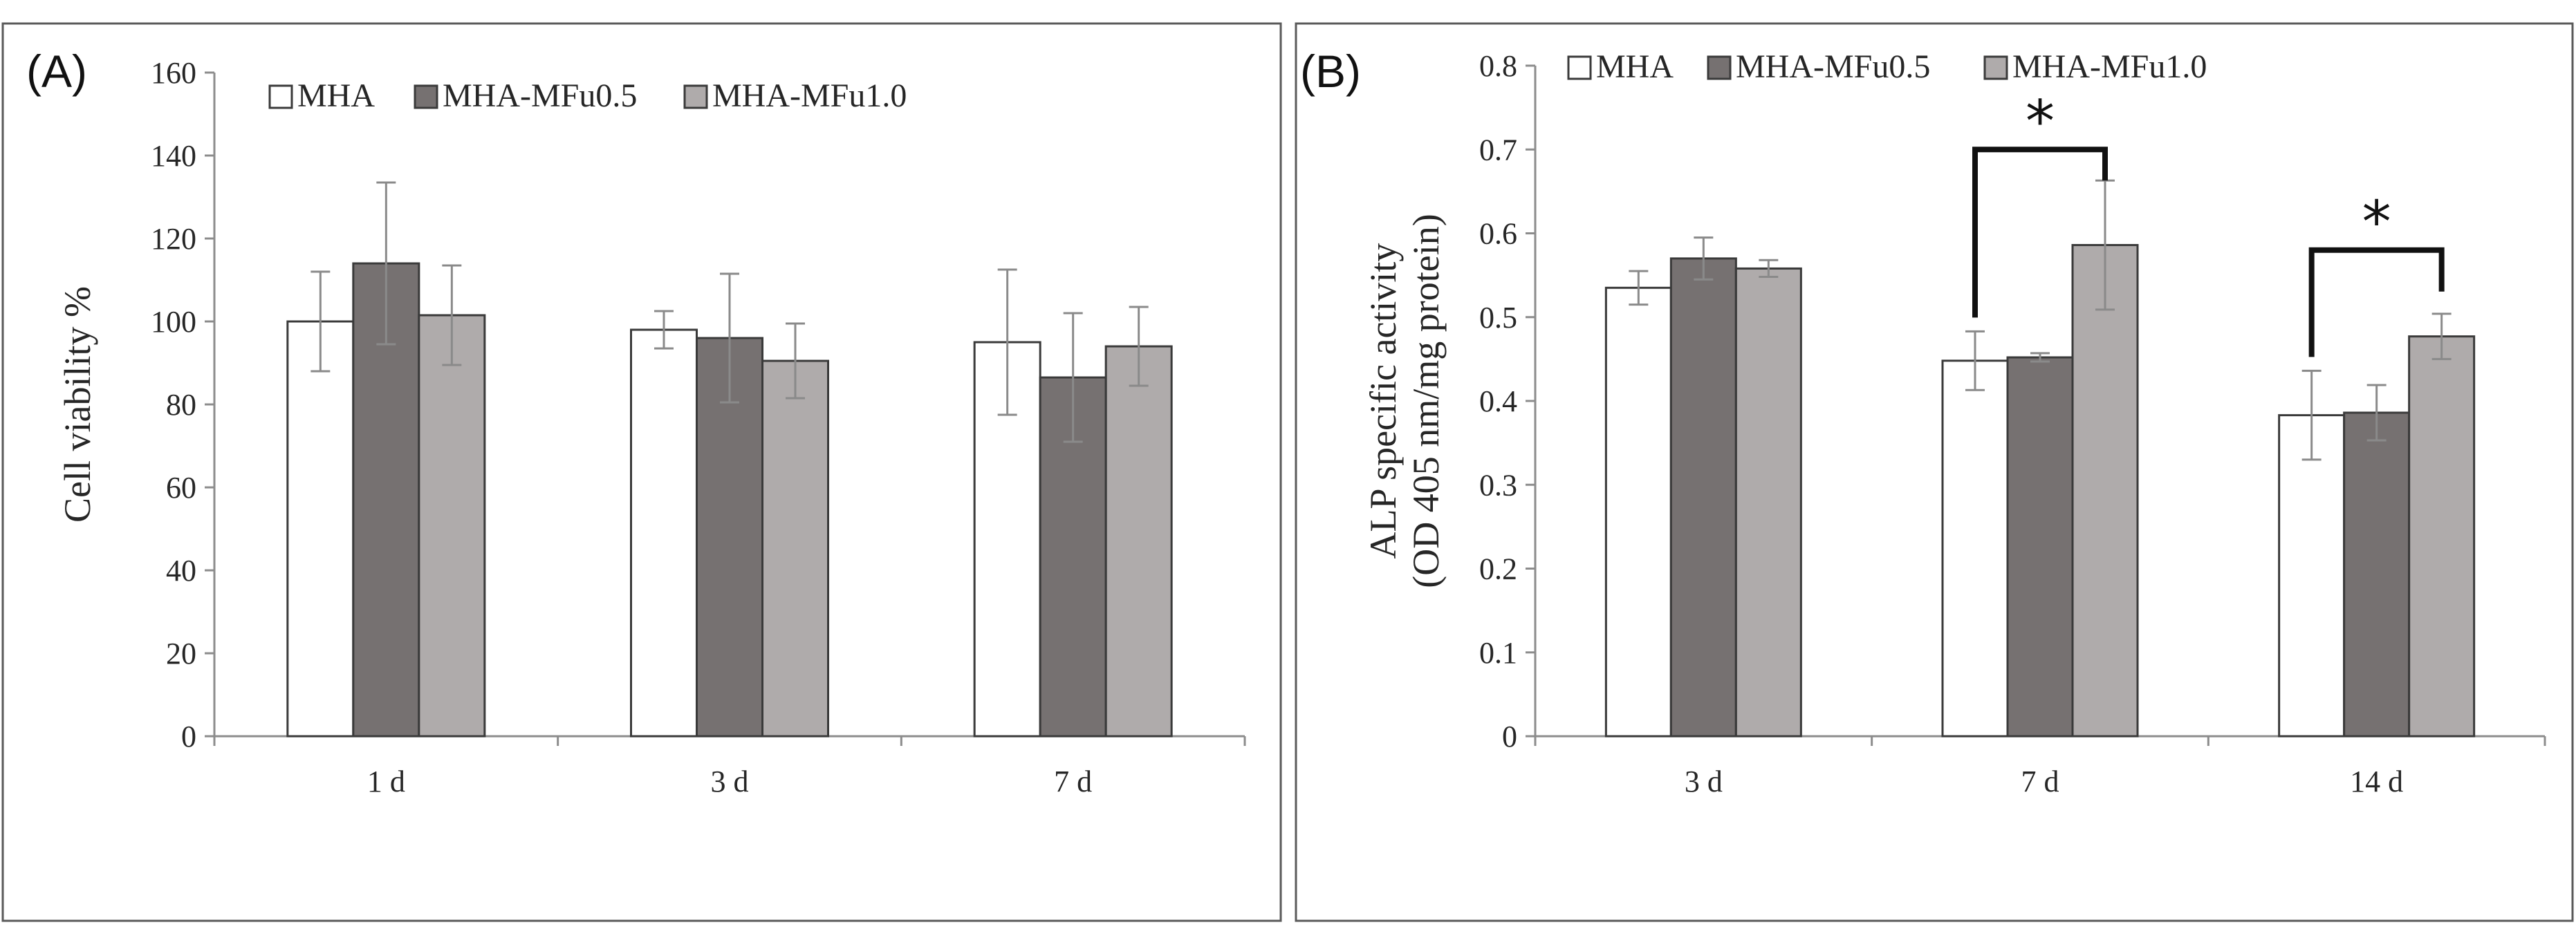 Image resolution: width=2576 pixels, height=945 pixels. What do you see at coordinates (2377, 575) in the screenshot?
I see `bar-MHA-MFu0.5-14d` at bounding box center [2377, 575].